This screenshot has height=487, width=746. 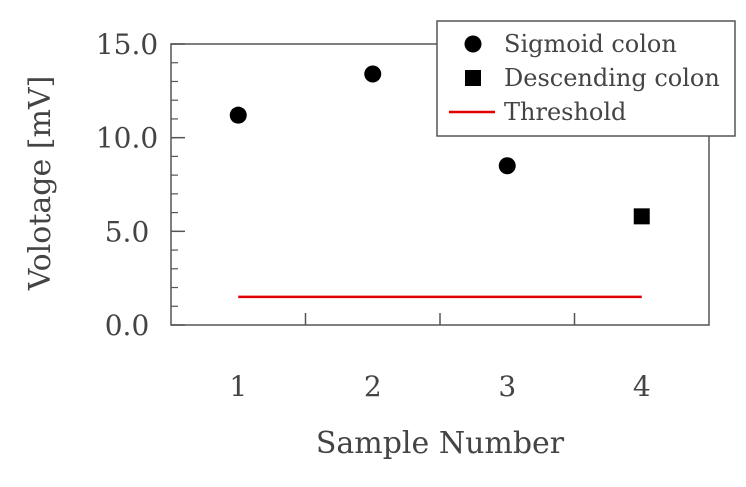 What do you see at coordinates (473, 78) in the screenshot?
I see `legend-descending-colon-marker` at bounding box center [473, 78].